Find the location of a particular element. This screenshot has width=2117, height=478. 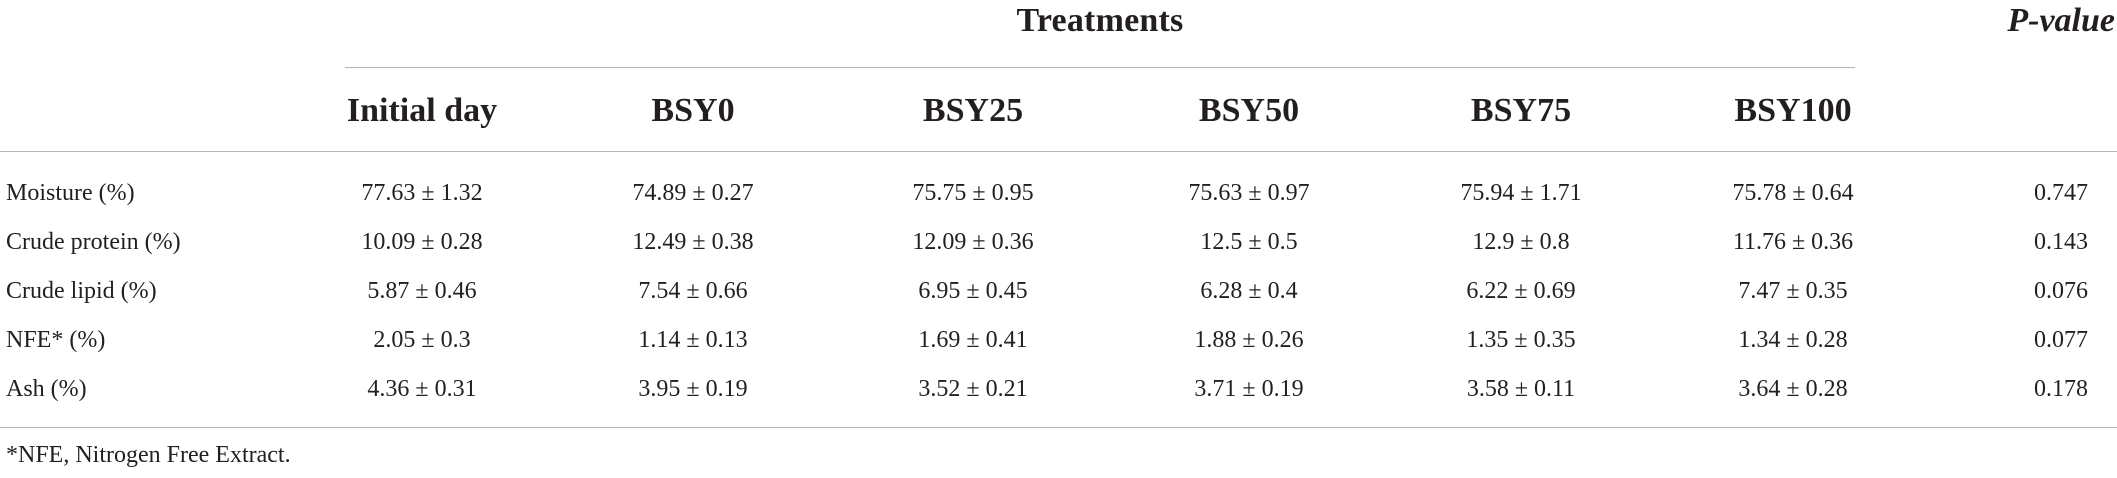

table-cell: 75.75 ± 0.95 is located at coordinates (973, 193).